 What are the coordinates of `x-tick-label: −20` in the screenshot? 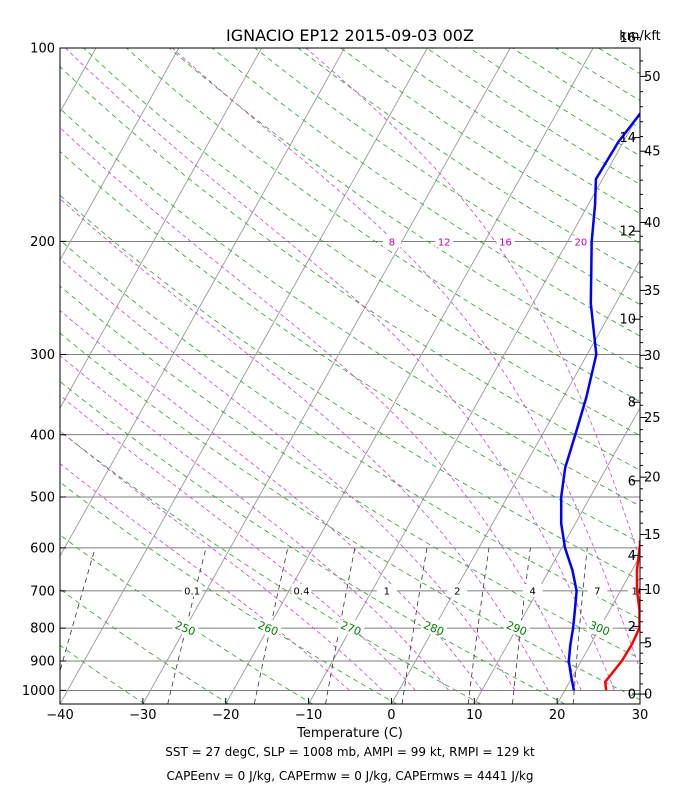 It's located at (225, 715).